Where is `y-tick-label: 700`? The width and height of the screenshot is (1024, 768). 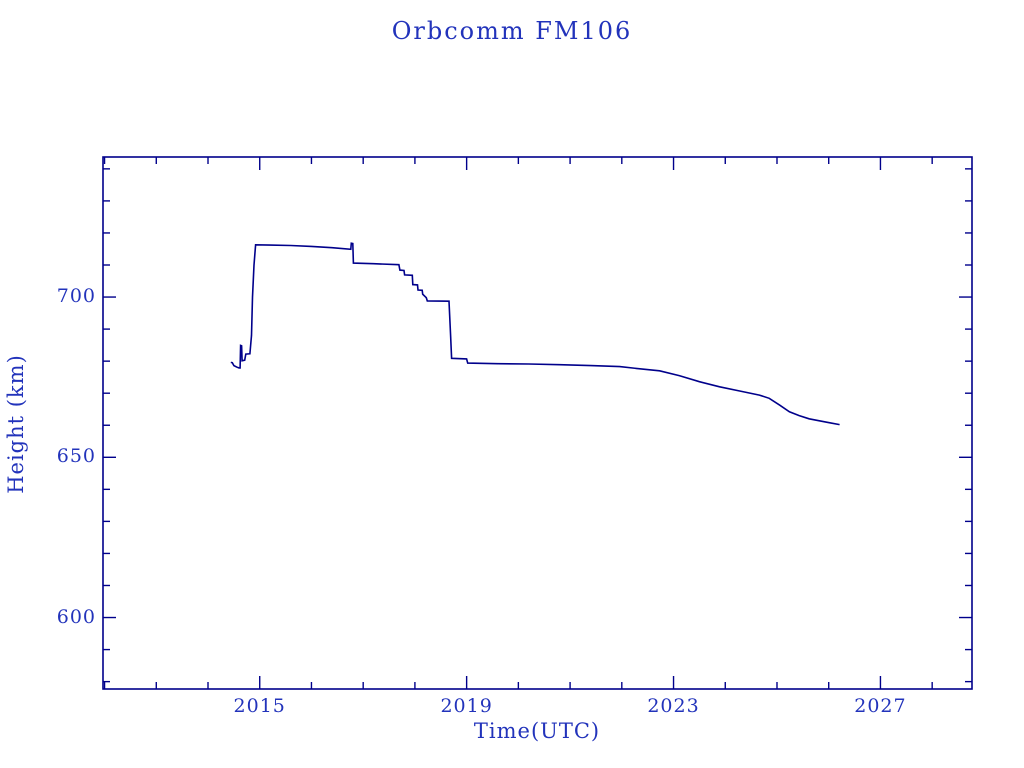 y-tick-label: 700 is located at coordinates (76, 296).